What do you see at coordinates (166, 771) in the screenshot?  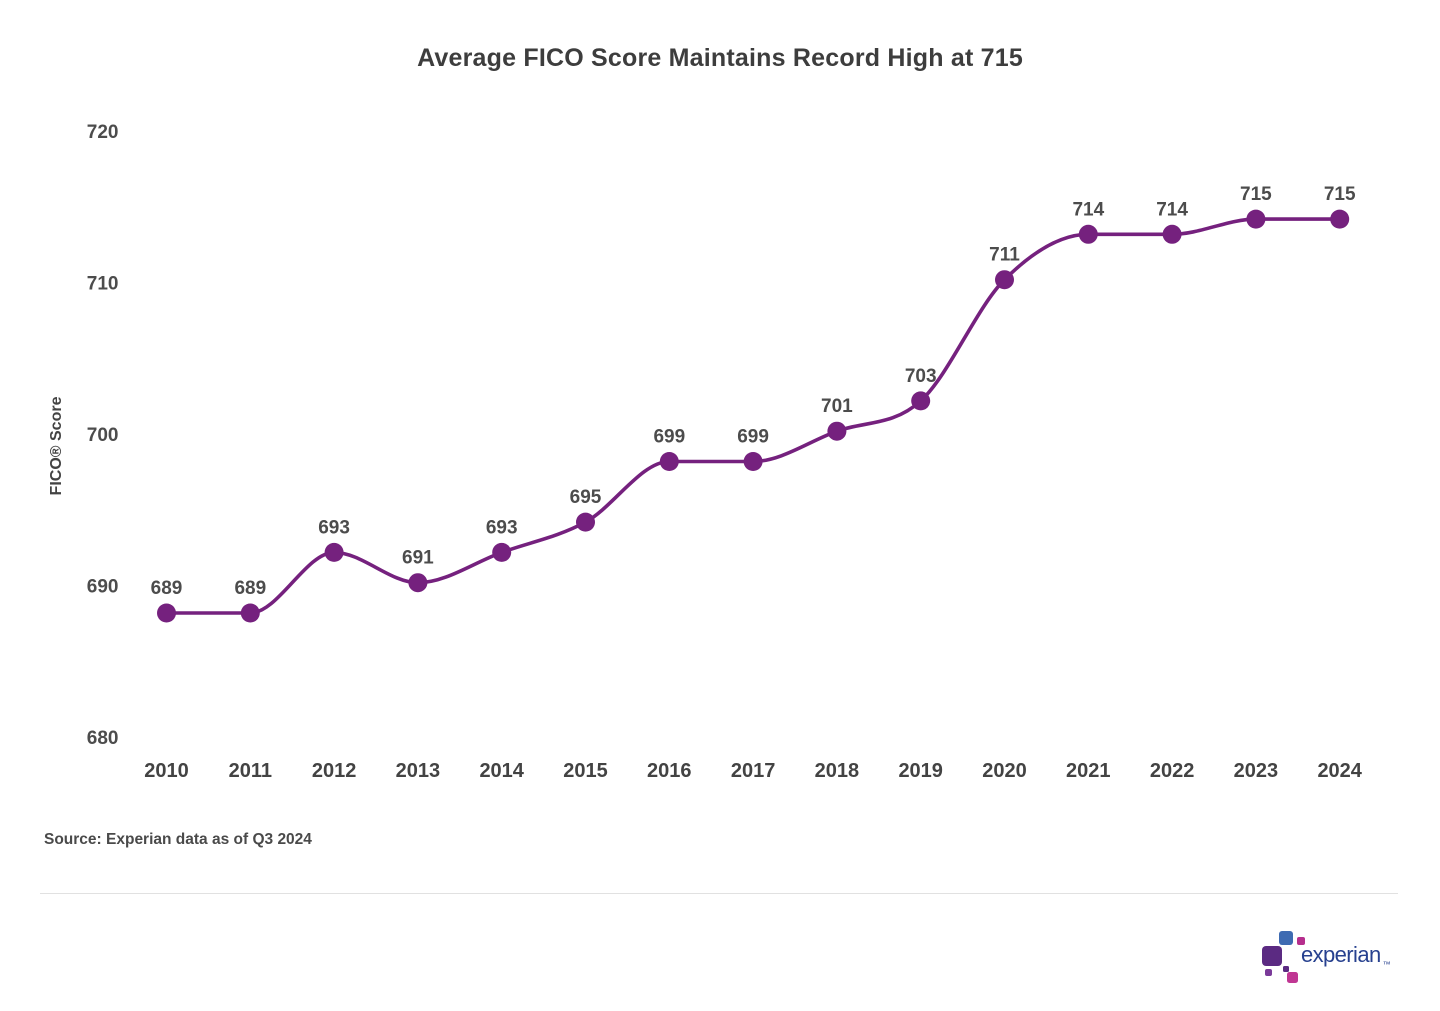 I see `x-tick-label: 2010` at bounding box center [166, 771].